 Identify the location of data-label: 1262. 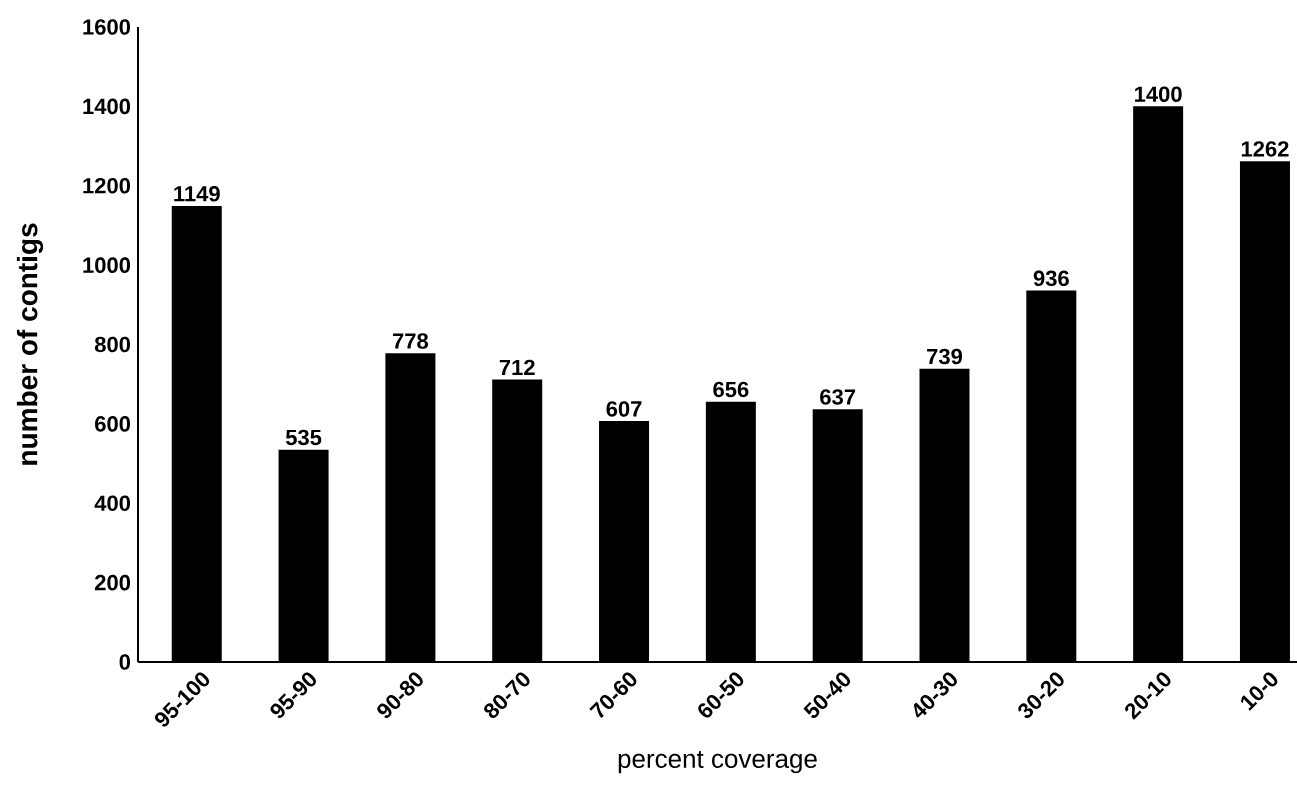
(1265, 149).